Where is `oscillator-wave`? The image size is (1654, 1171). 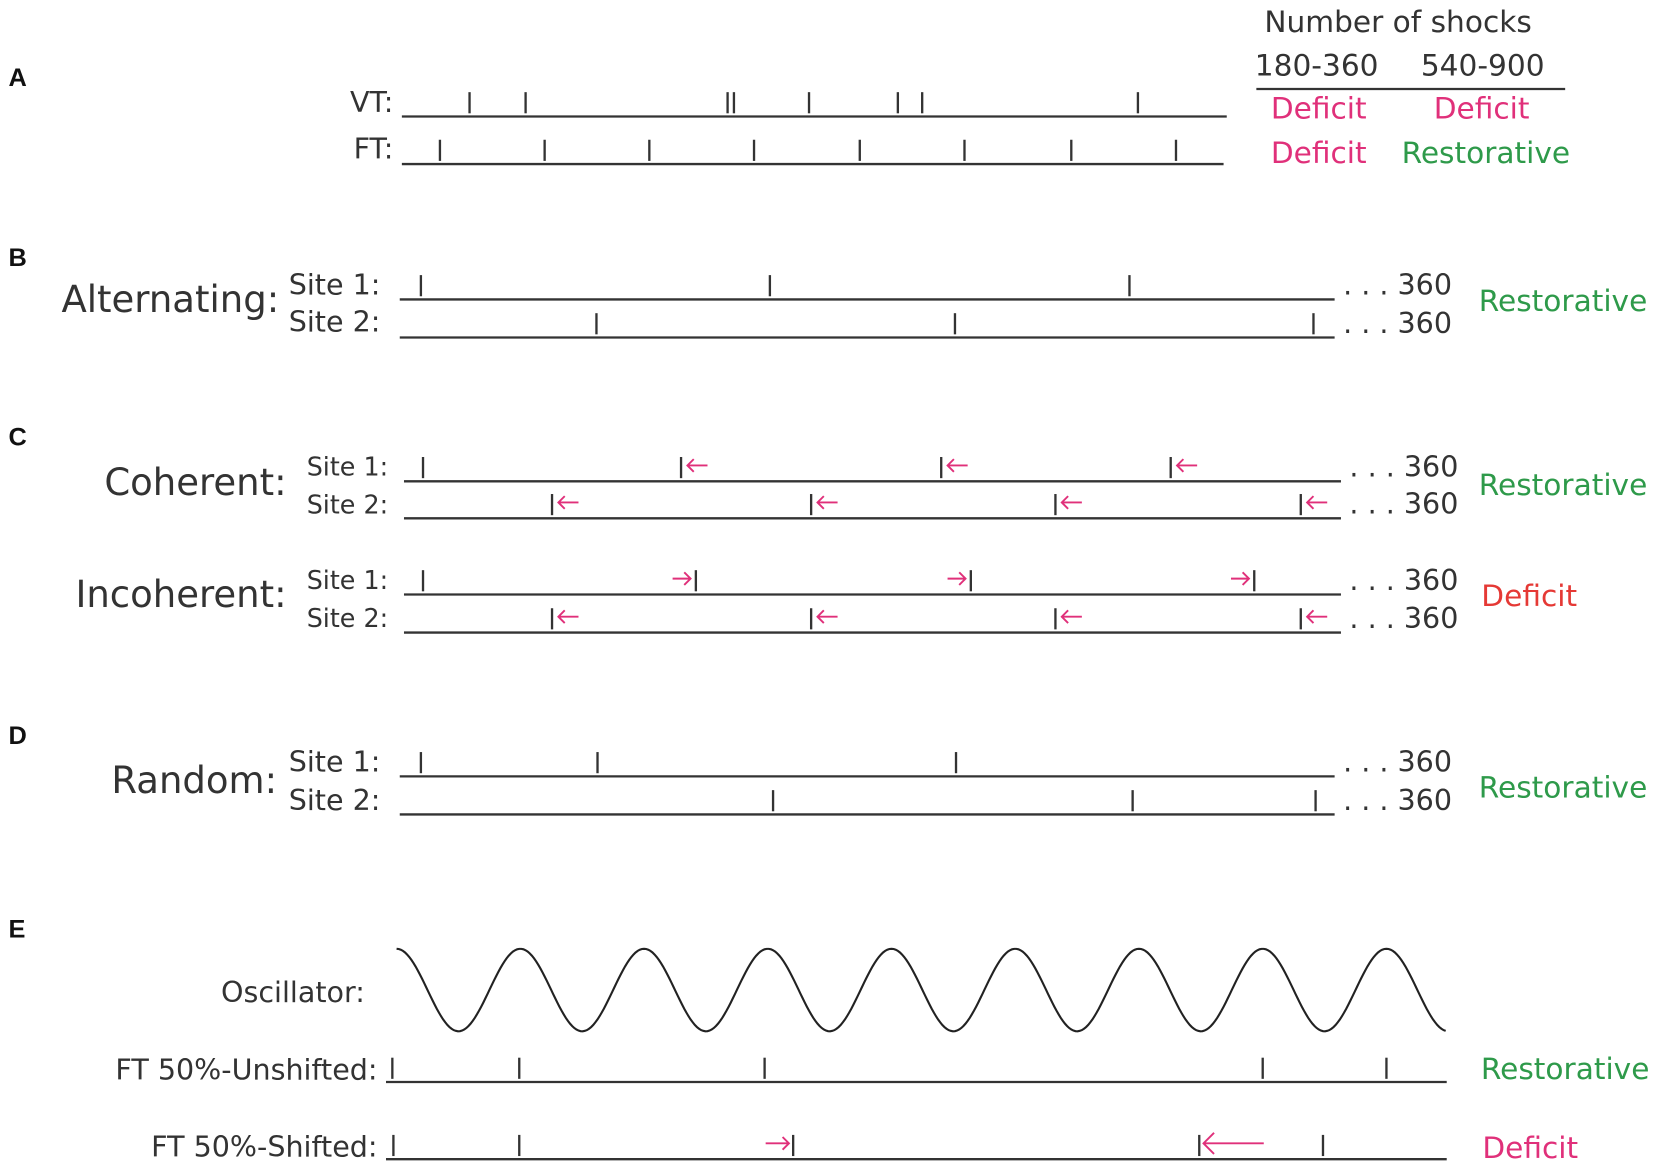 oscillator-wave is located at coordinates (921, 990).